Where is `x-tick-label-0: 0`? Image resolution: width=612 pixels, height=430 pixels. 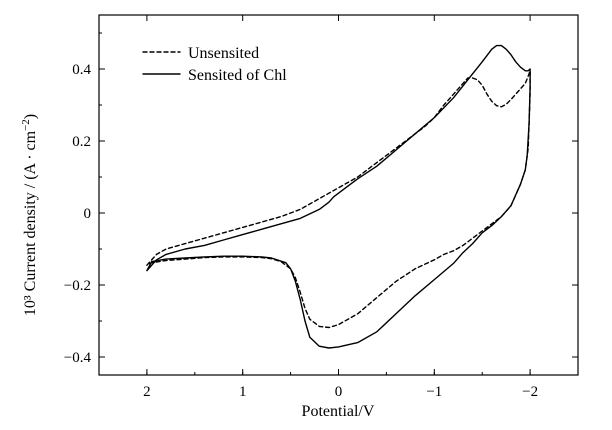 x-tick-label-0: 0 is located at coordinates (339, 392).